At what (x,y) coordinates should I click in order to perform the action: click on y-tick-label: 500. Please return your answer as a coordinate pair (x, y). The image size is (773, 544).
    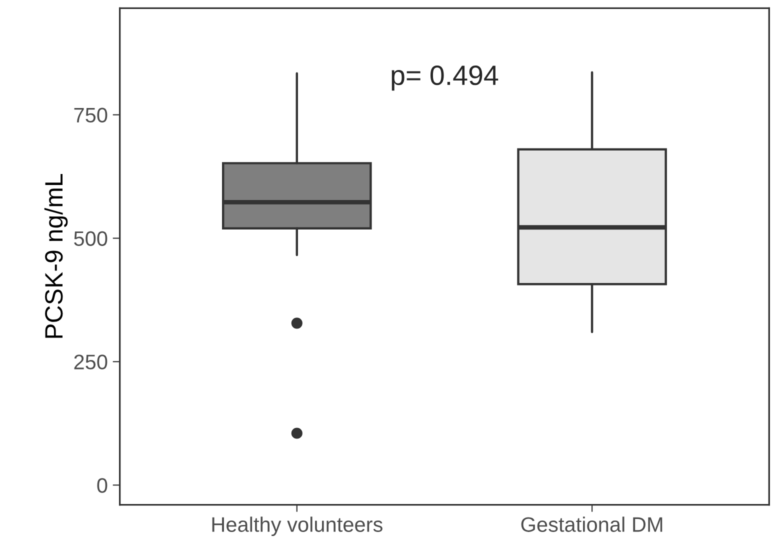
    Looking at the image, I should click on (91, 238).